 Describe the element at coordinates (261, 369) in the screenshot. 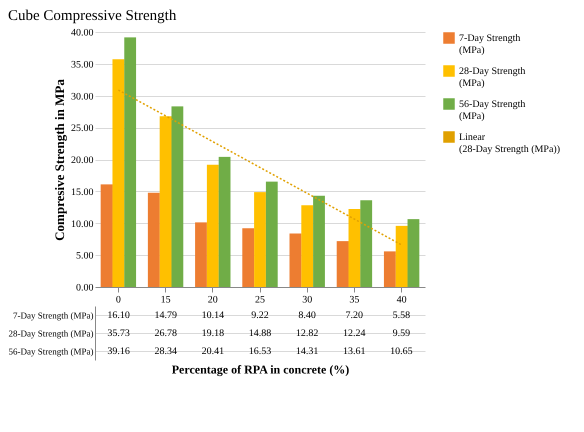

I see `x-axis-title: Percentage of RPA in concrete (%)` at that location.